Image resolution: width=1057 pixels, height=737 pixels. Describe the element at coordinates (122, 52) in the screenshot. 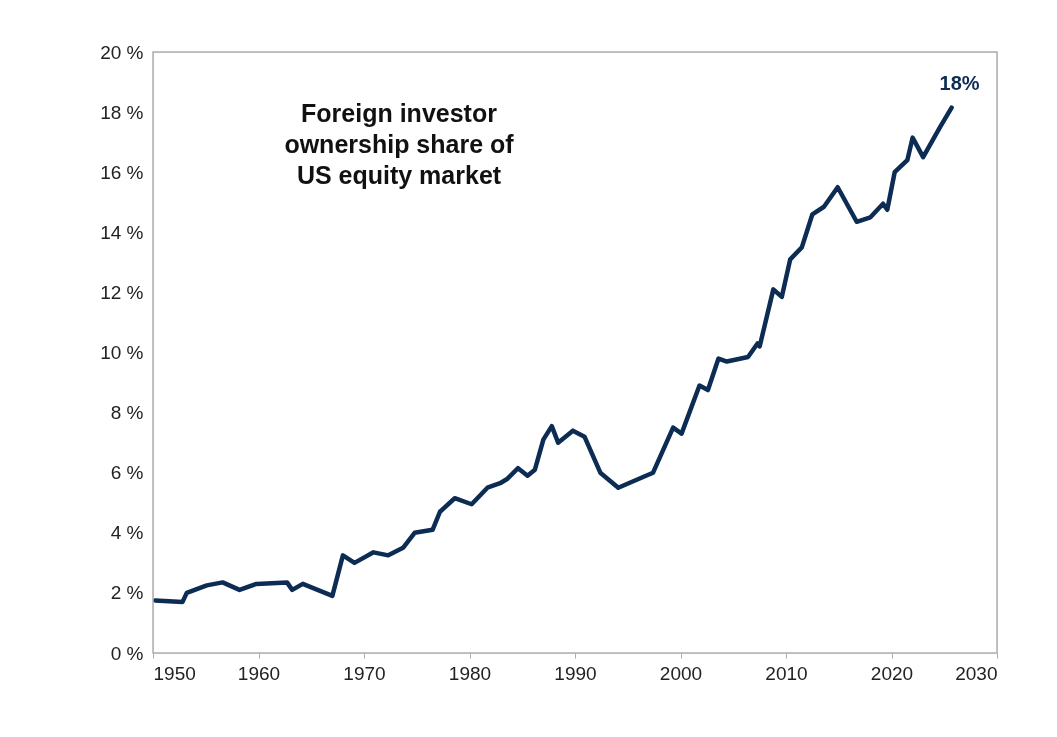

I see `y-tick-label: 20 %` at that location.